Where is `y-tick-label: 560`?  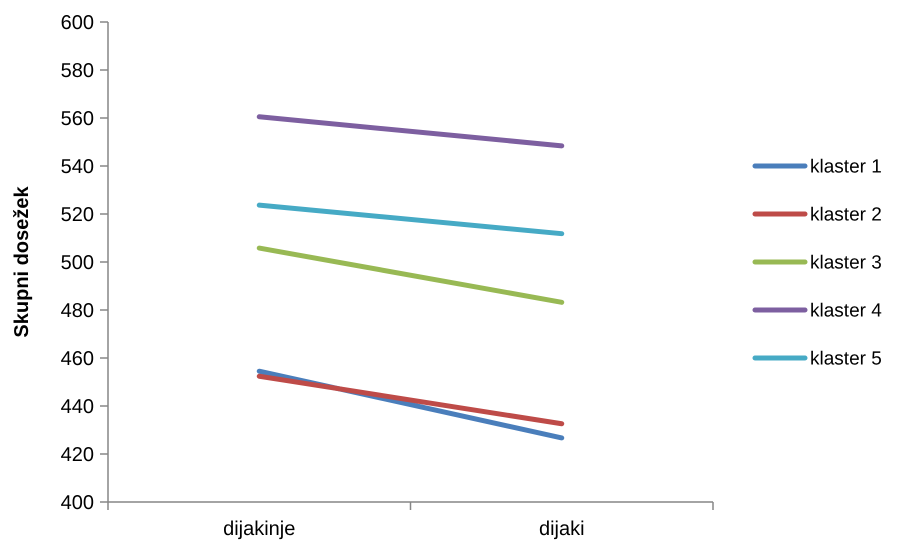
y-tick-label: 560 is located at coordinates (77, 119).